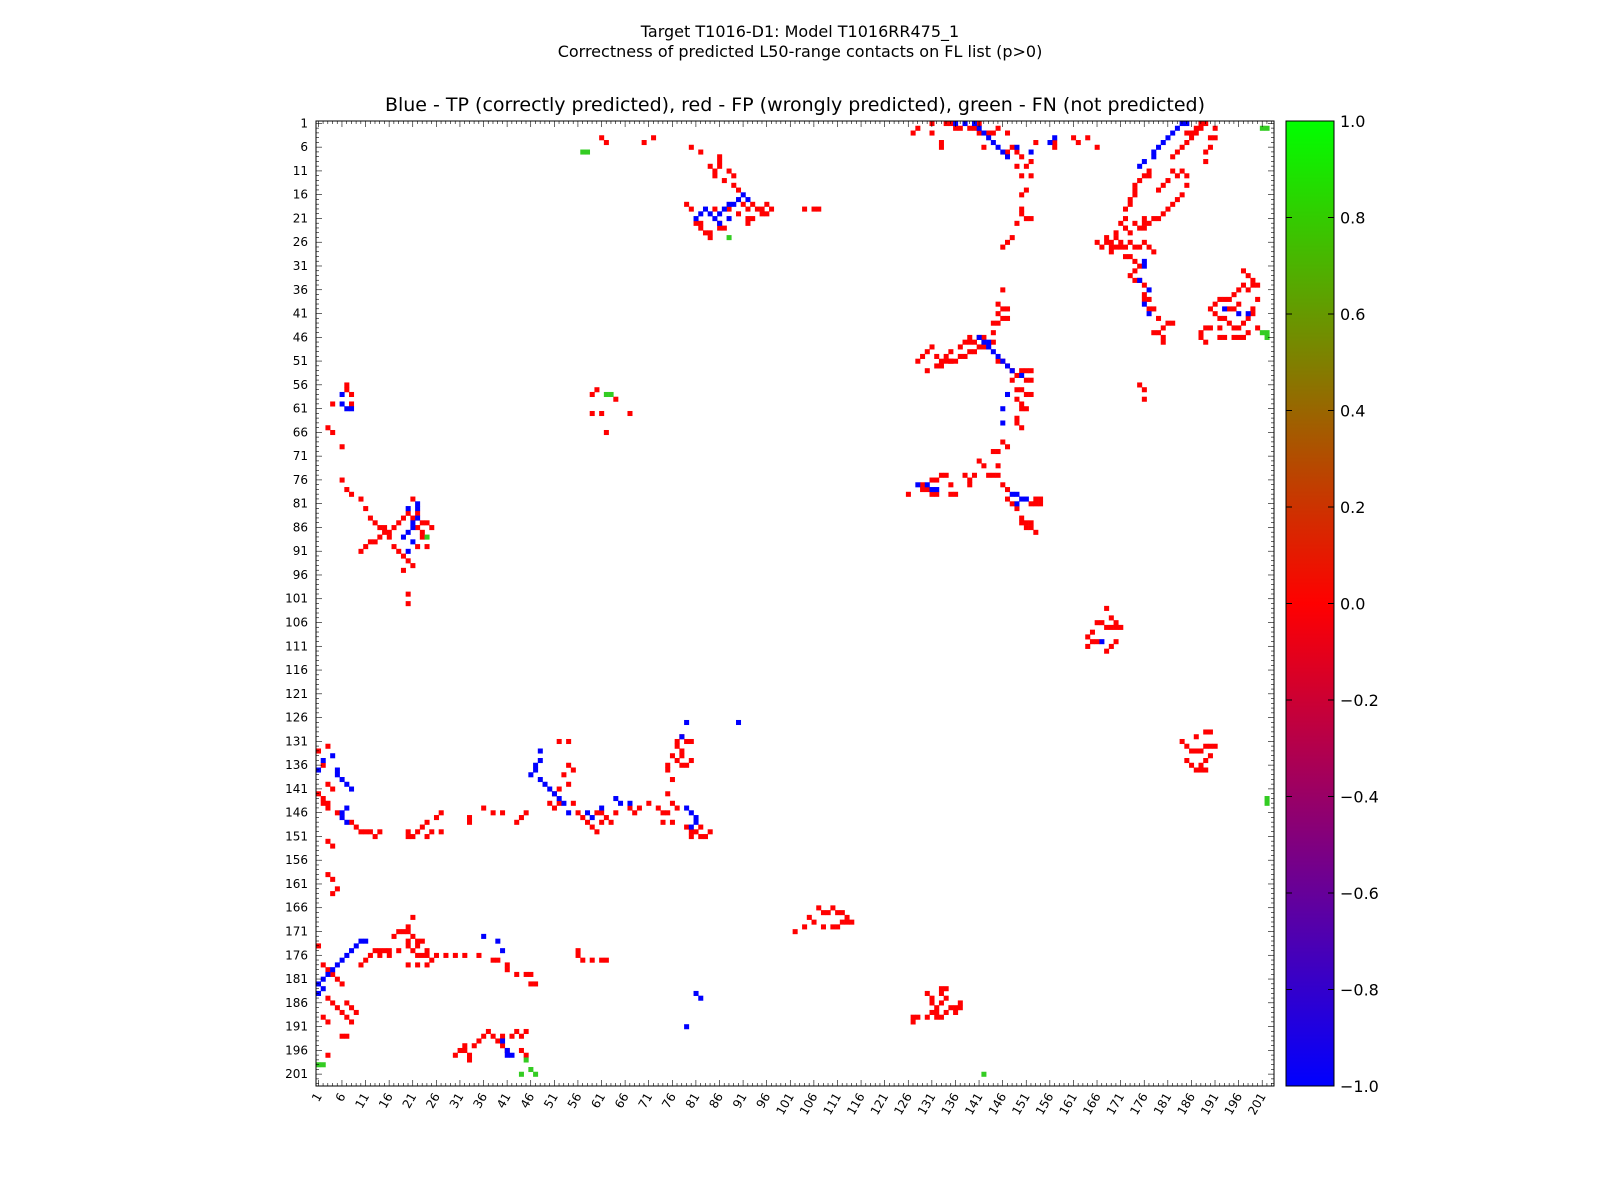  I want to click on y-tick-label: 61, so click(300, 409).